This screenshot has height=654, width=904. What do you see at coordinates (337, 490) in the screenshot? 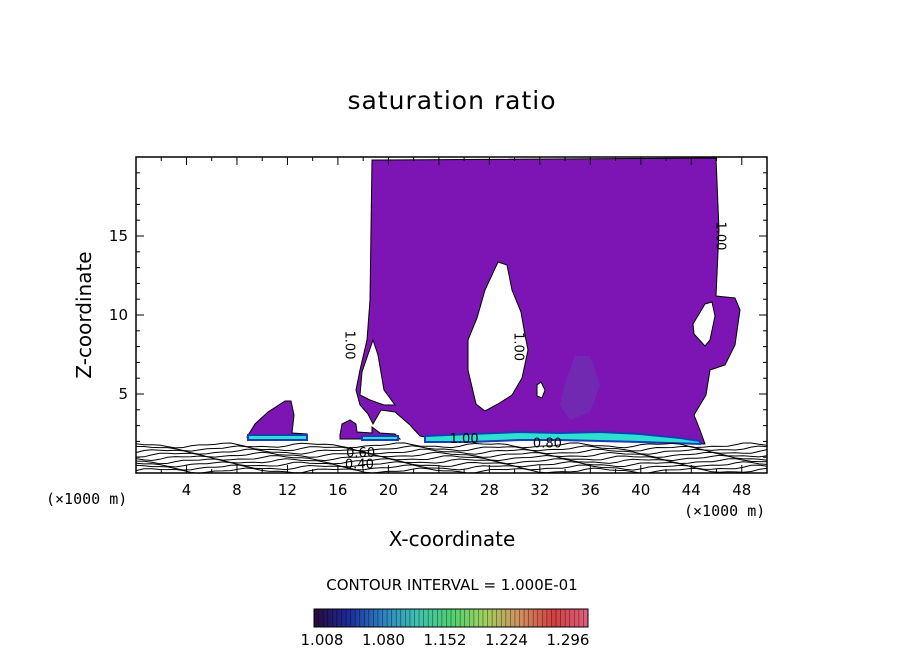
I see `x-tick-label: 16` at bounding box center [337, 490].